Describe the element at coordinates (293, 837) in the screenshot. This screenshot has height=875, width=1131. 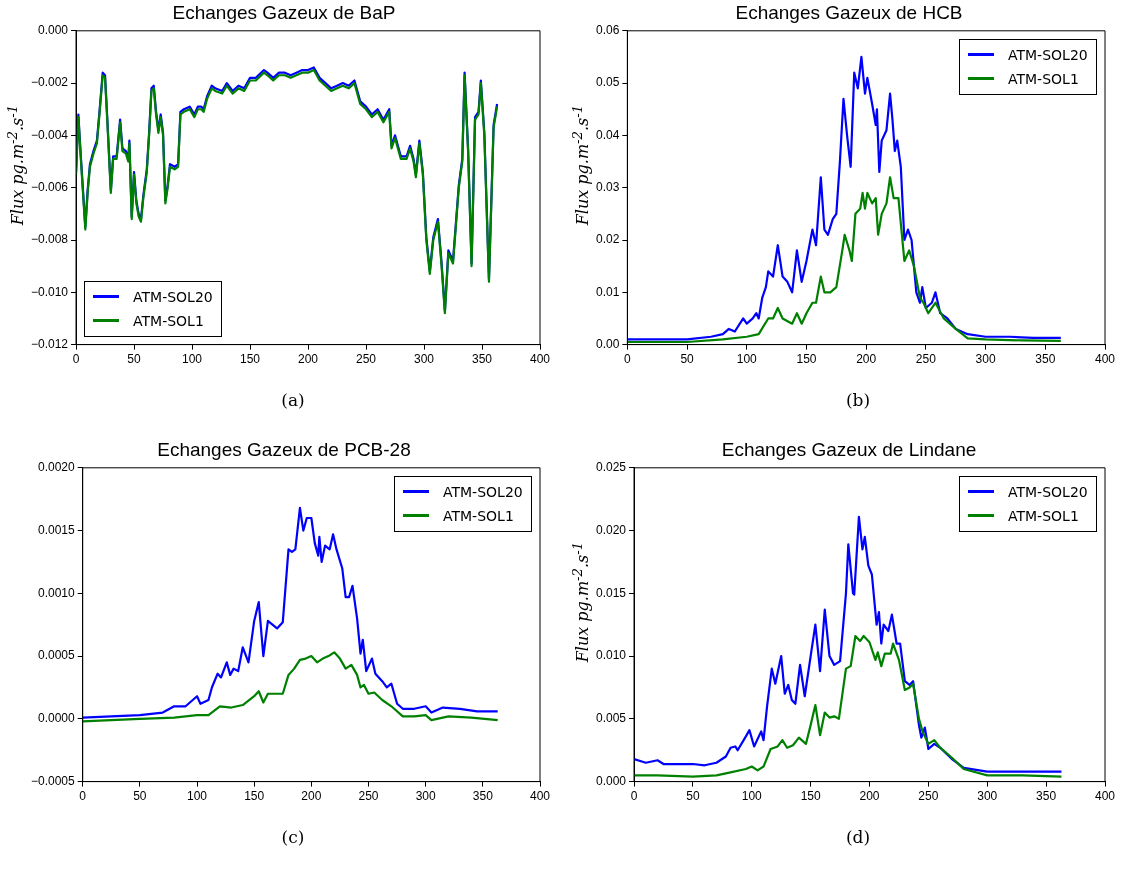
I see `text: (c)` at that location.